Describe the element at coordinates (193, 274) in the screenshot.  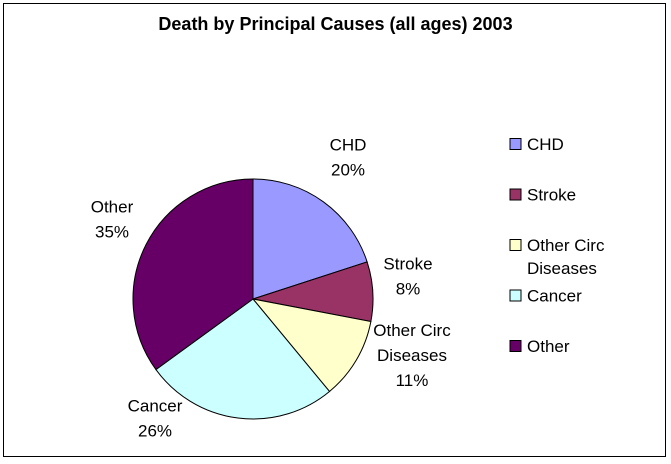
I see `pie-slice-other` at that location.